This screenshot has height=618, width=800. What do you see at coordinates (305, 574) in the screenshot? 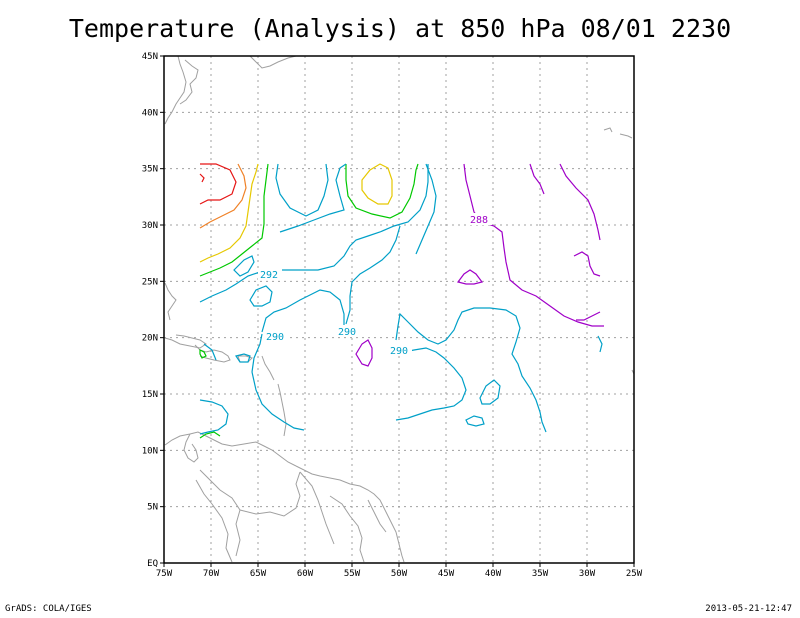
I see `x-tick-label: 60W` at bounding box center [305, 574].